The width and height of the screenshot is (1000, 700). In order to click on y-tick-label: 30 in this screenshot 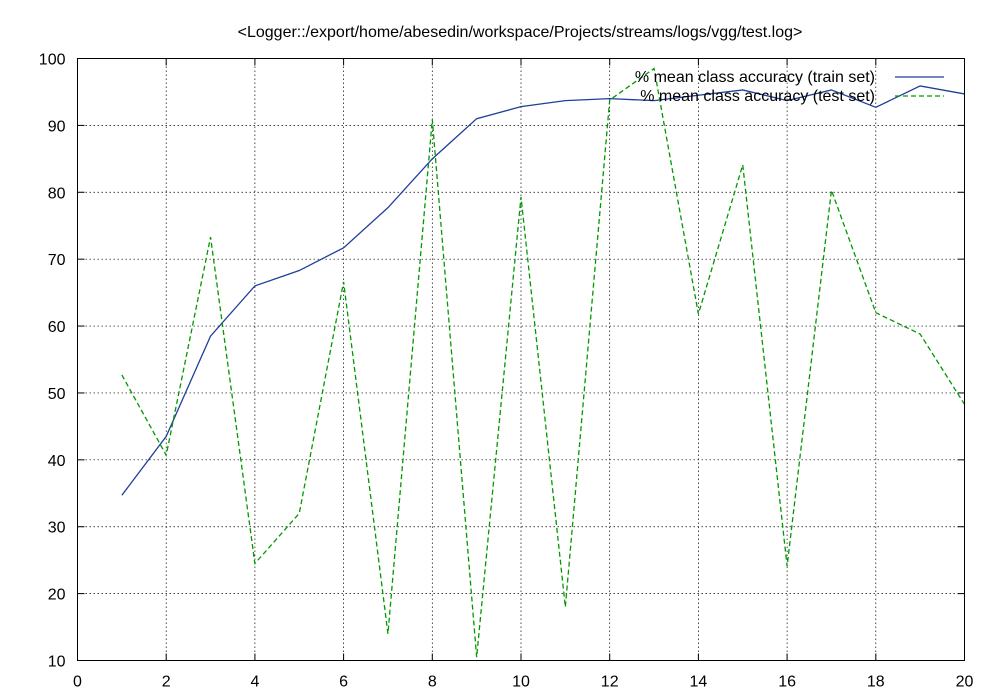, I will do `click(57, 528)`.